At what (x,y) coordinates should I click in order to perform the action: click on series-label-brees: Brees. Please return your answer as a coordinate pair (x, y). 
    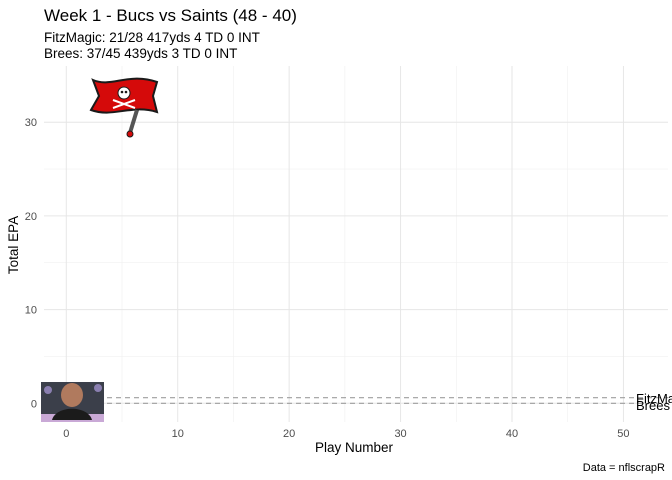
    Looking at the image, I should click on (653, 405).